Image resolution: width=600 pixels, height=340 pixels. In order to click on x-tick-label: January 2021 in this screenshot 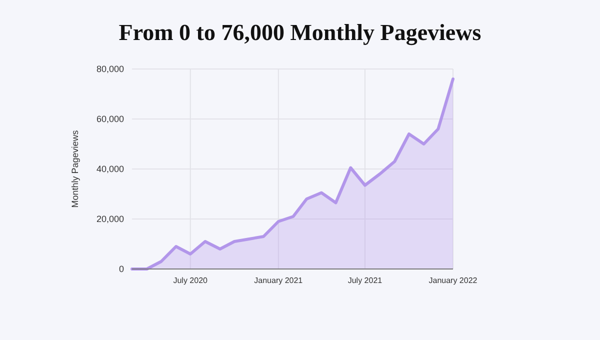, I will do `click(279, 280)`.